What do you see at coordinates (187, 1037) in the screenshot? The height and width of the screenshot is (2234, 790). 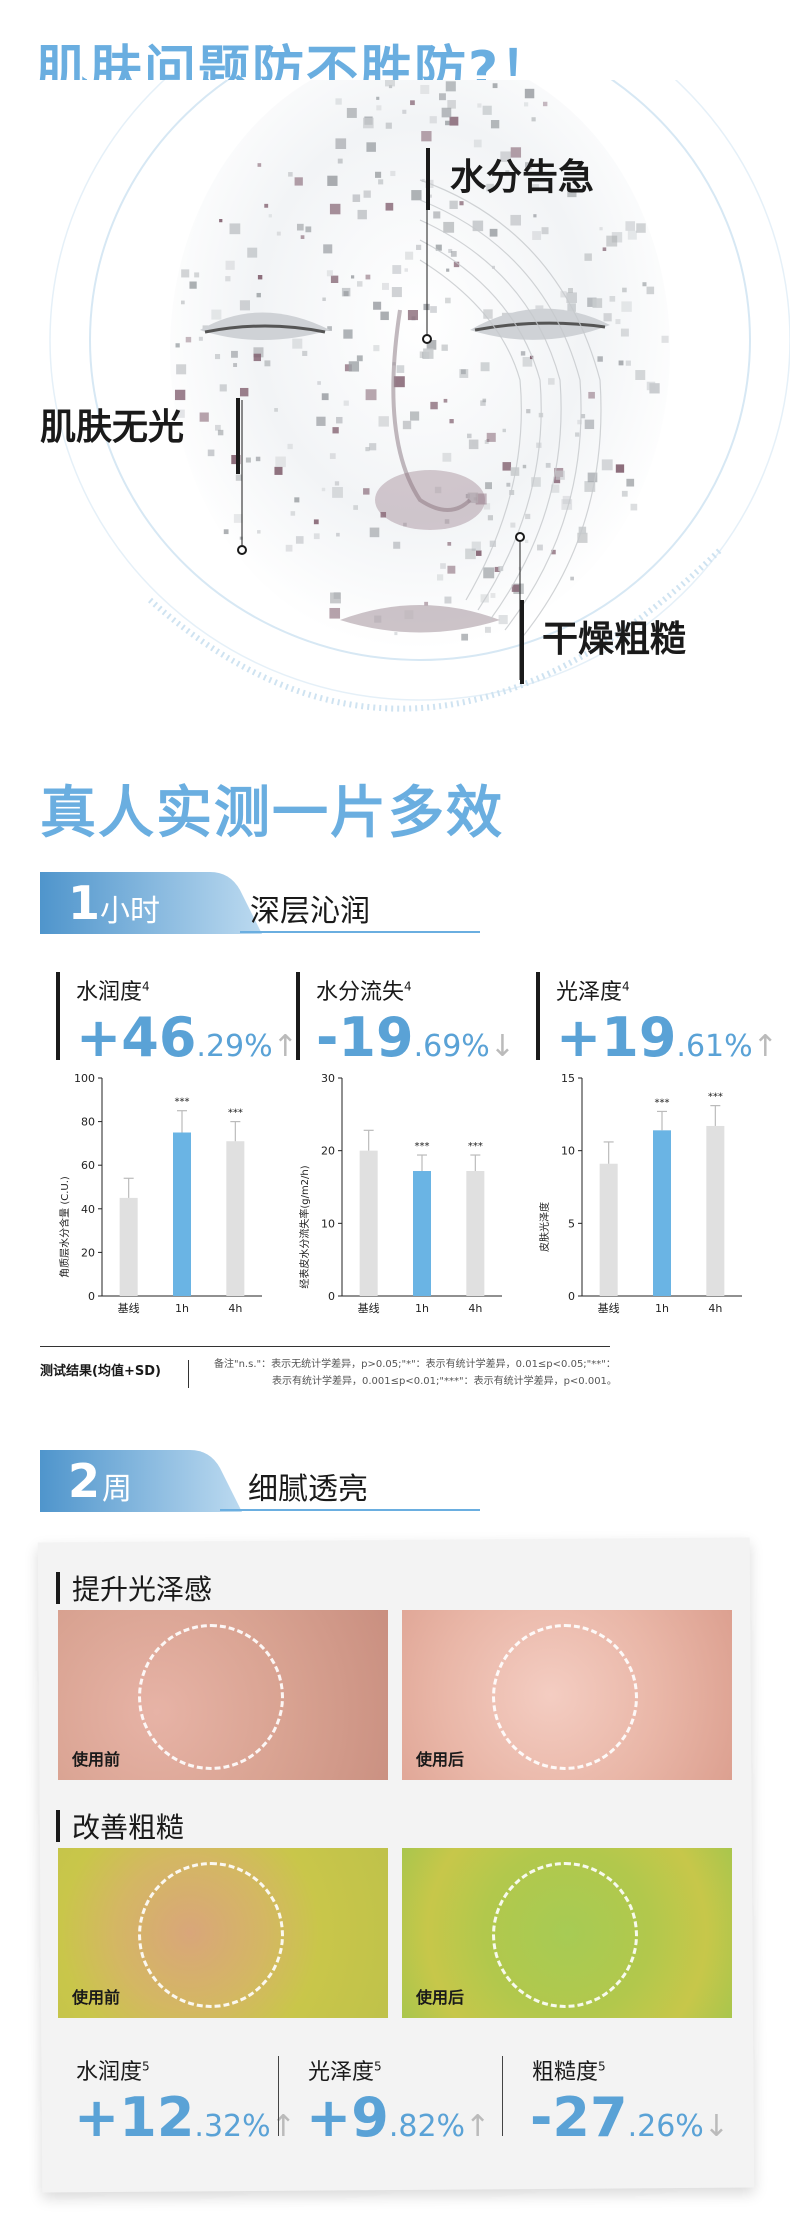 I see `metric-value: +46.29%↑` at bounding box center [187, 1037].